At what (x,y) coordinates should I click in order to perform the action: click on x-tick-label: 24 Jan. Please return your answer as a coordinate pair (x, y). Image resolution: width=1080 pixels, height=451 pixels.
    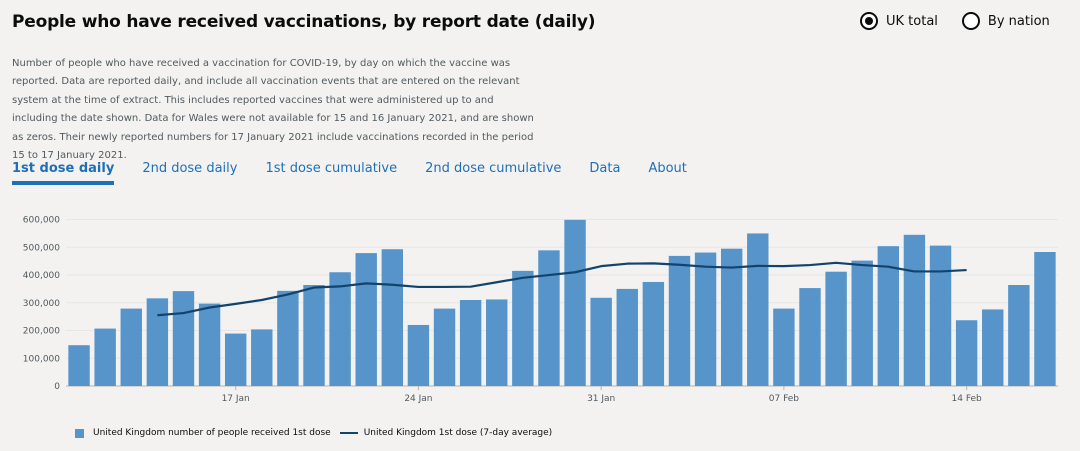
    Looking at the image, I should click on (418, 399).